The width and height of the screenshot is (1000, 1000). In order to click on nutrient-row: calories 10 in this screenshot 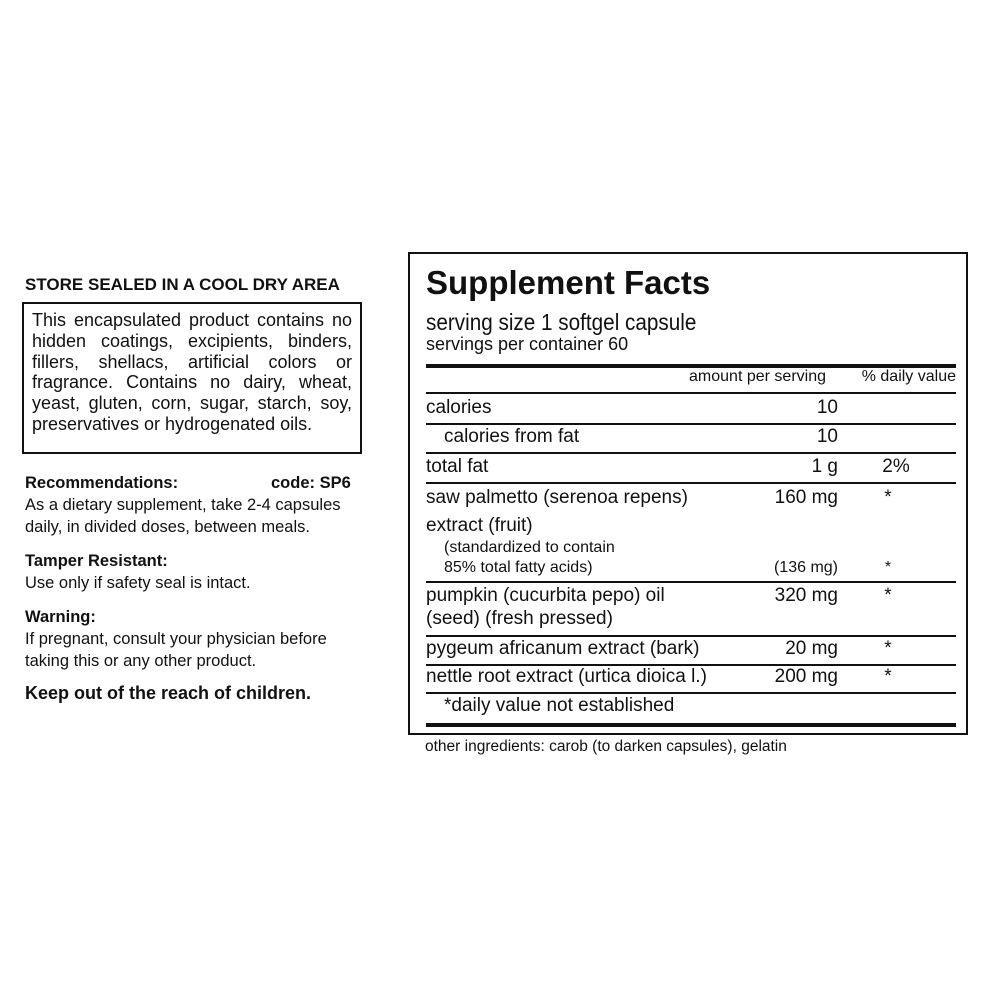, I will do `click(632, 407)`.